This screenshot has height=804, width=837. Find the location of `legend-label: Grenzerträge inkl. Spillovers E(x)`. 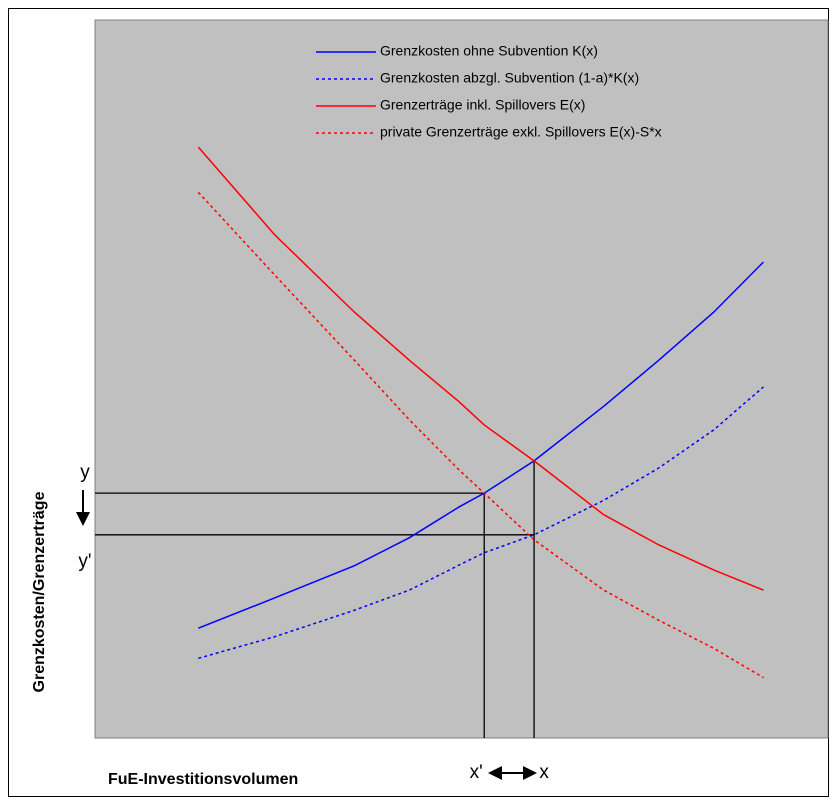

legend-label: Grenzerträge inkl. Spillovers E(x) is located at coordinates (482, 105).